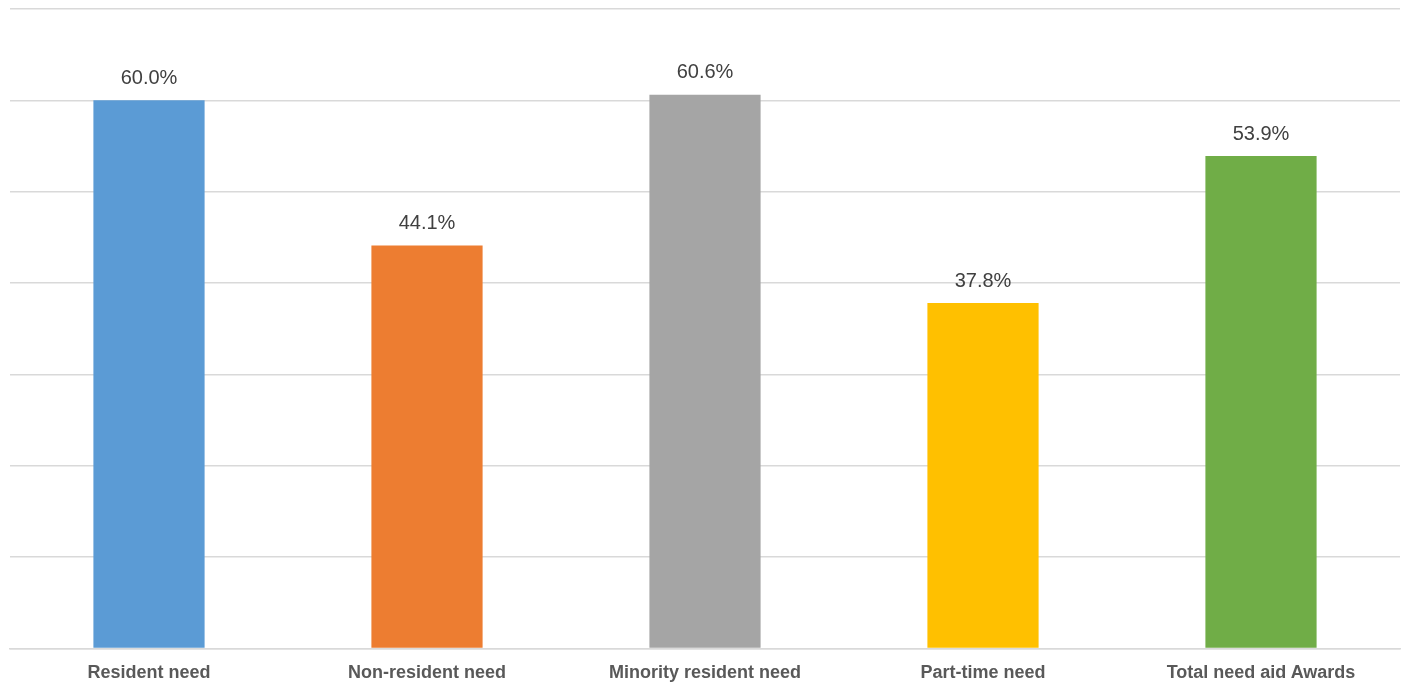 The height and width of the screenshot is (698, 1410). Describe the element at coordinates (1261, 132) in the screenshot. I see `data-label: 53.9%` at that location.